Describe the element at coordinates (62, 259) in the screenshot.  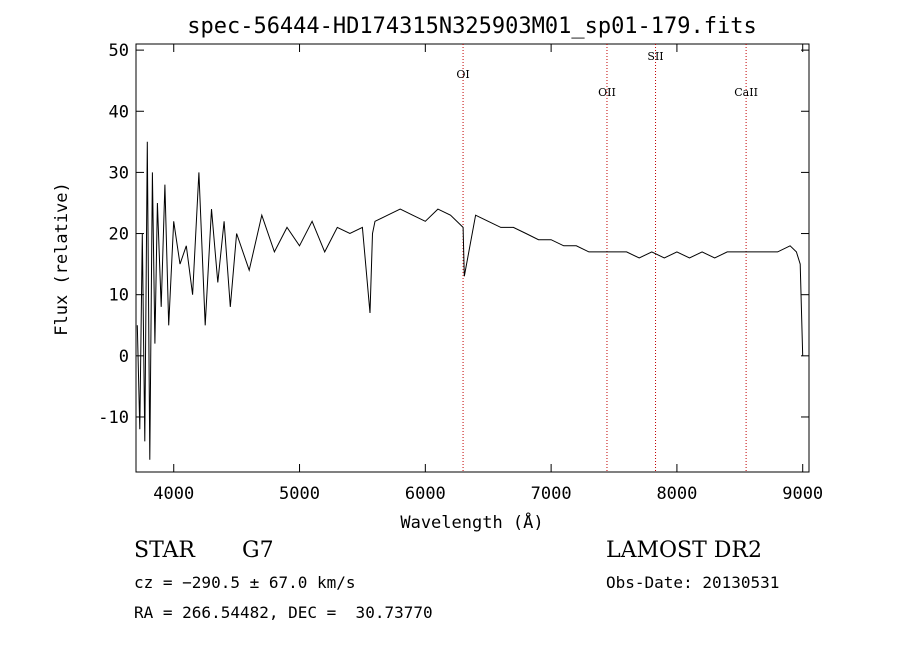
I see `y-axis-label: Flux (relative)` at that location.